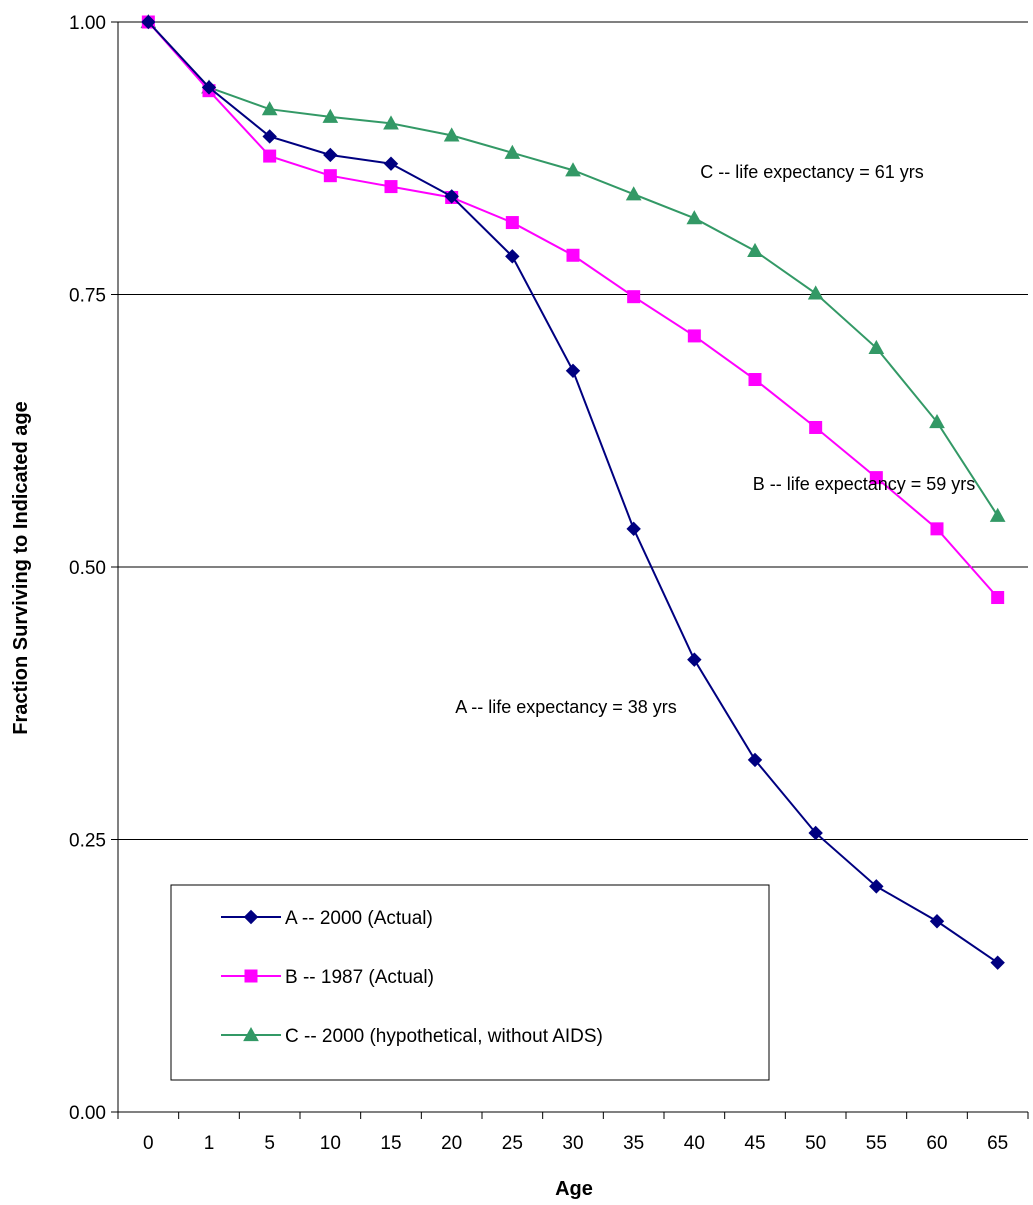 The width and height of the screenshot is (1033, 1205). I want to click on y-tick-label: 1.00, so click(87, 23).